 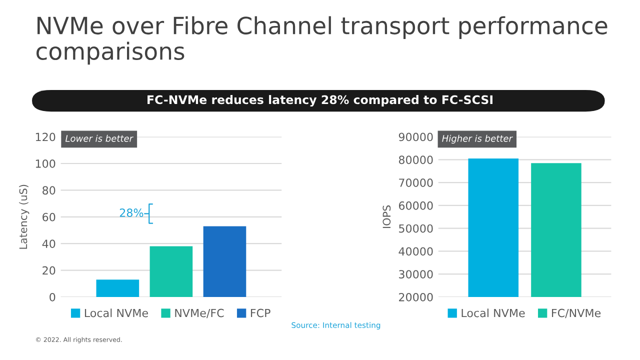 What do you see at coordinates (49, 190) in the screenshot?
I see `y-tick-label: 80` at bounding box center [49, 190].